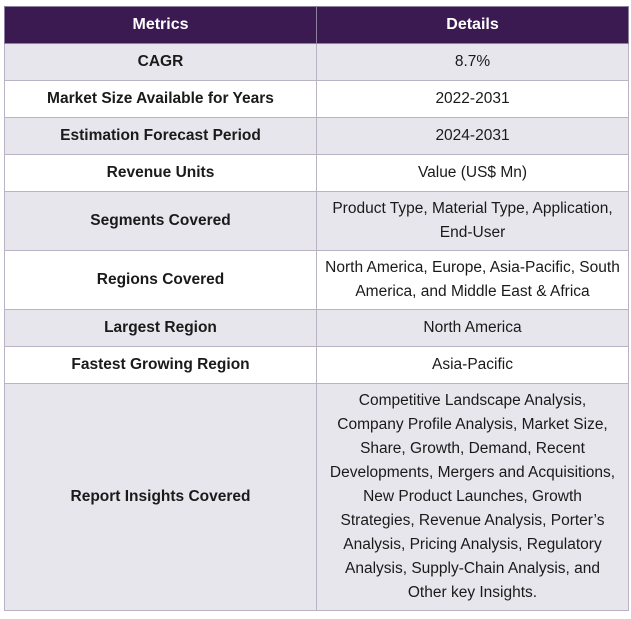 Image resolution: width=631 pixels, height=619 pixels. What do you see at coordinates (472, 173) in the screenshot?
I see `details-cell: Value (US$ Mn)` at bounding box center [472, 173].